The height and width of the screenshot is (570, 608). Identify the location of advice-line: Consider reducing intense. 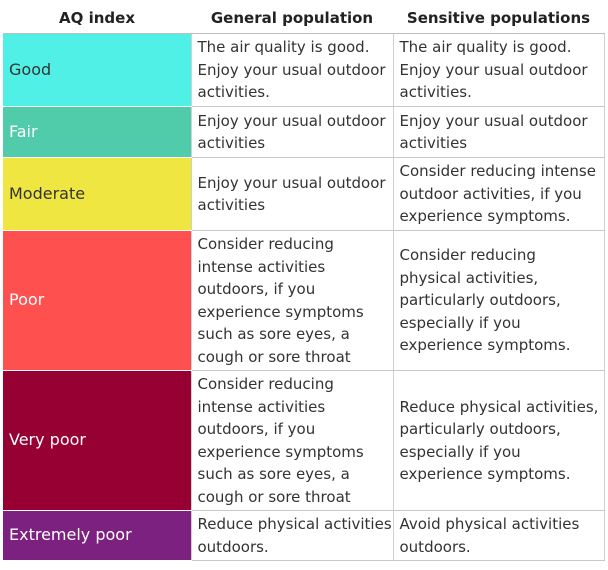
(497, 171).